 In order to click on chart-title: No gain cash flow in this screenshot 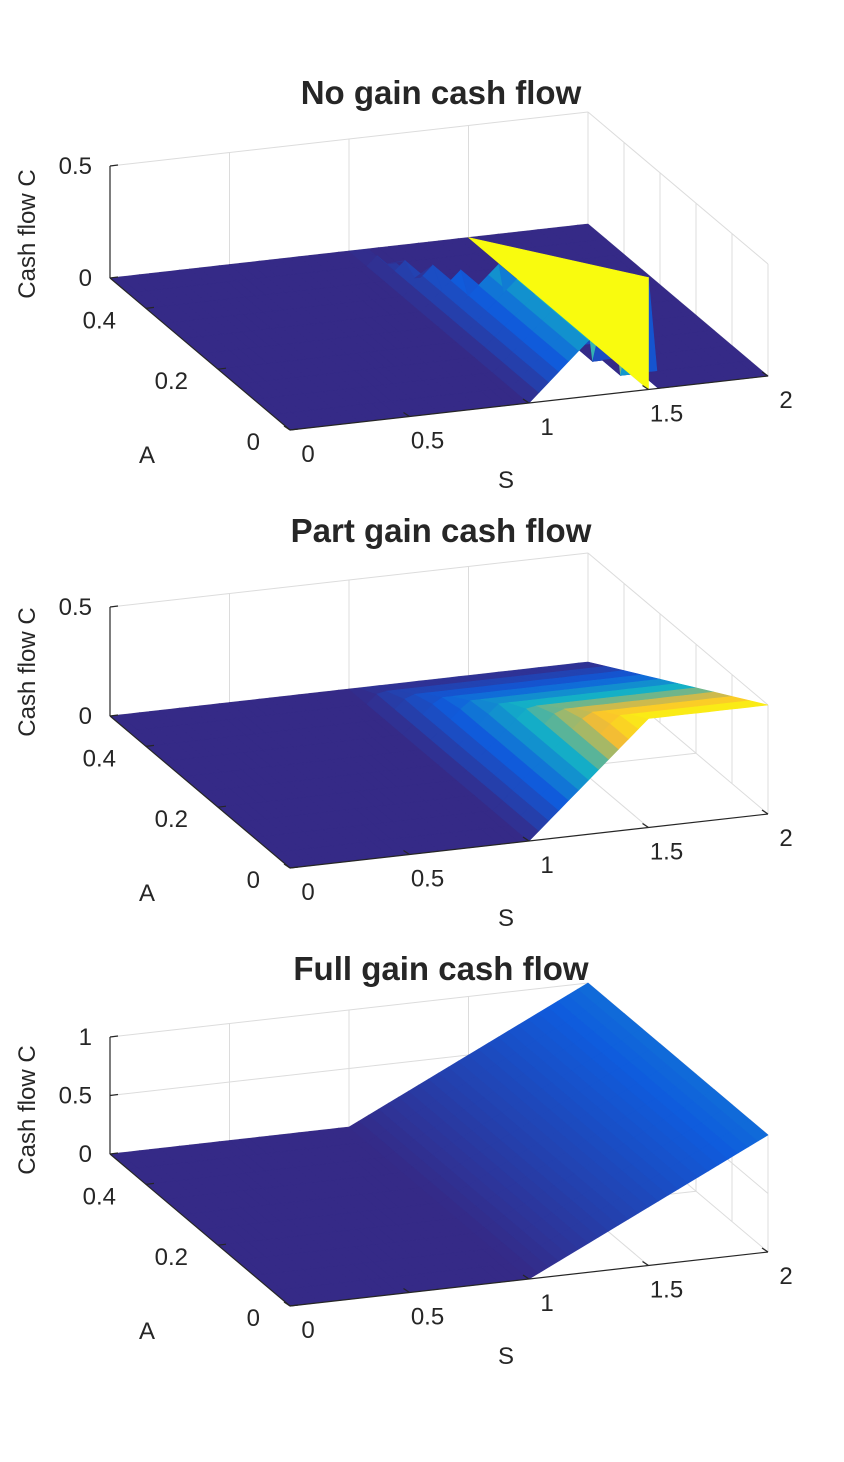, I will do `click(441, 92)`.